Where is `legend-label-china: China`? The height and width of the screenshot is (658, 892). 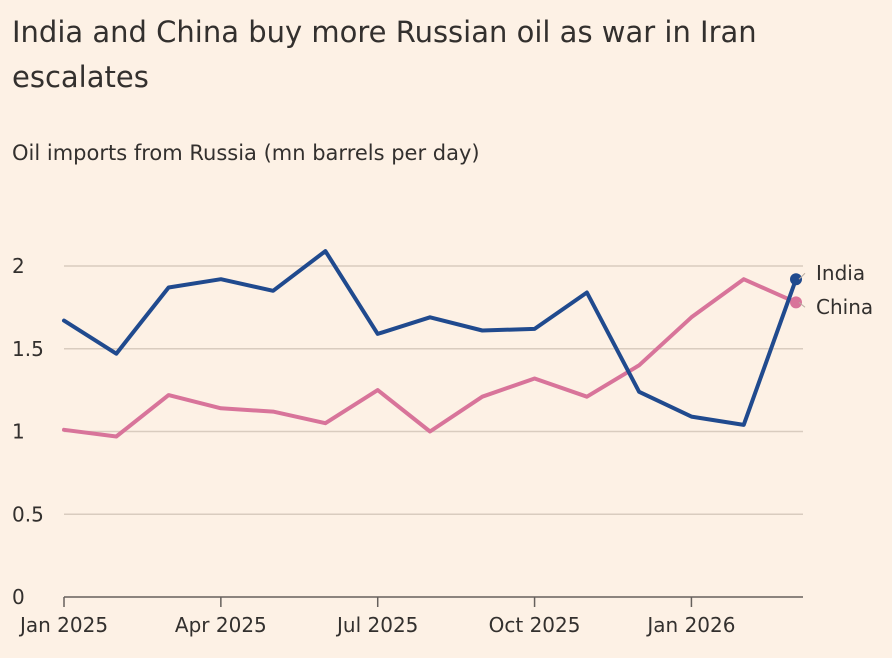
legend-label-china: China is located at coordinates (844, 307).